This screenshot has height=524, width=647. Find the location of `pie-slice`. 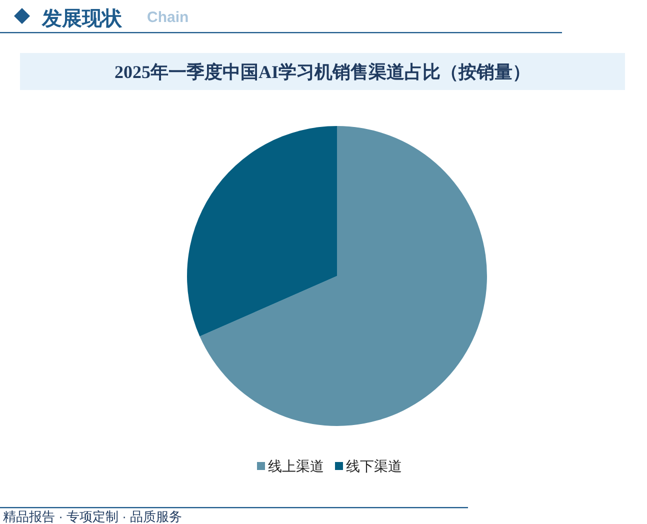

pie-slice is located at coordinates (262, 231).